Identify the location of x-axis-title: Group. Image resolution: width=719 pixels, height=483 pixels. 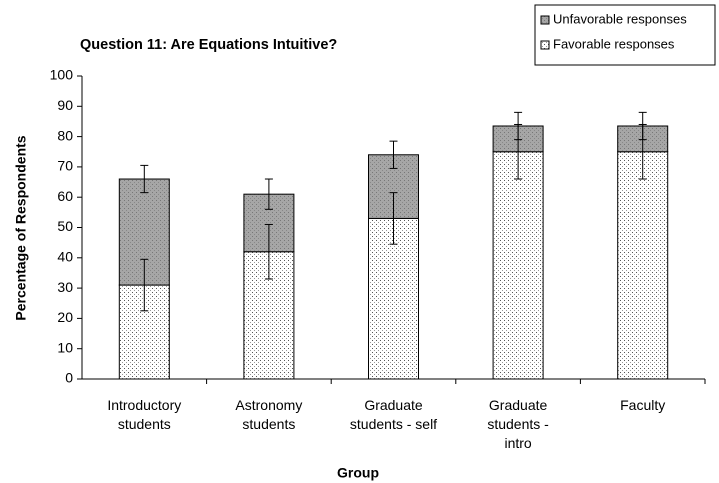
(358, 473).